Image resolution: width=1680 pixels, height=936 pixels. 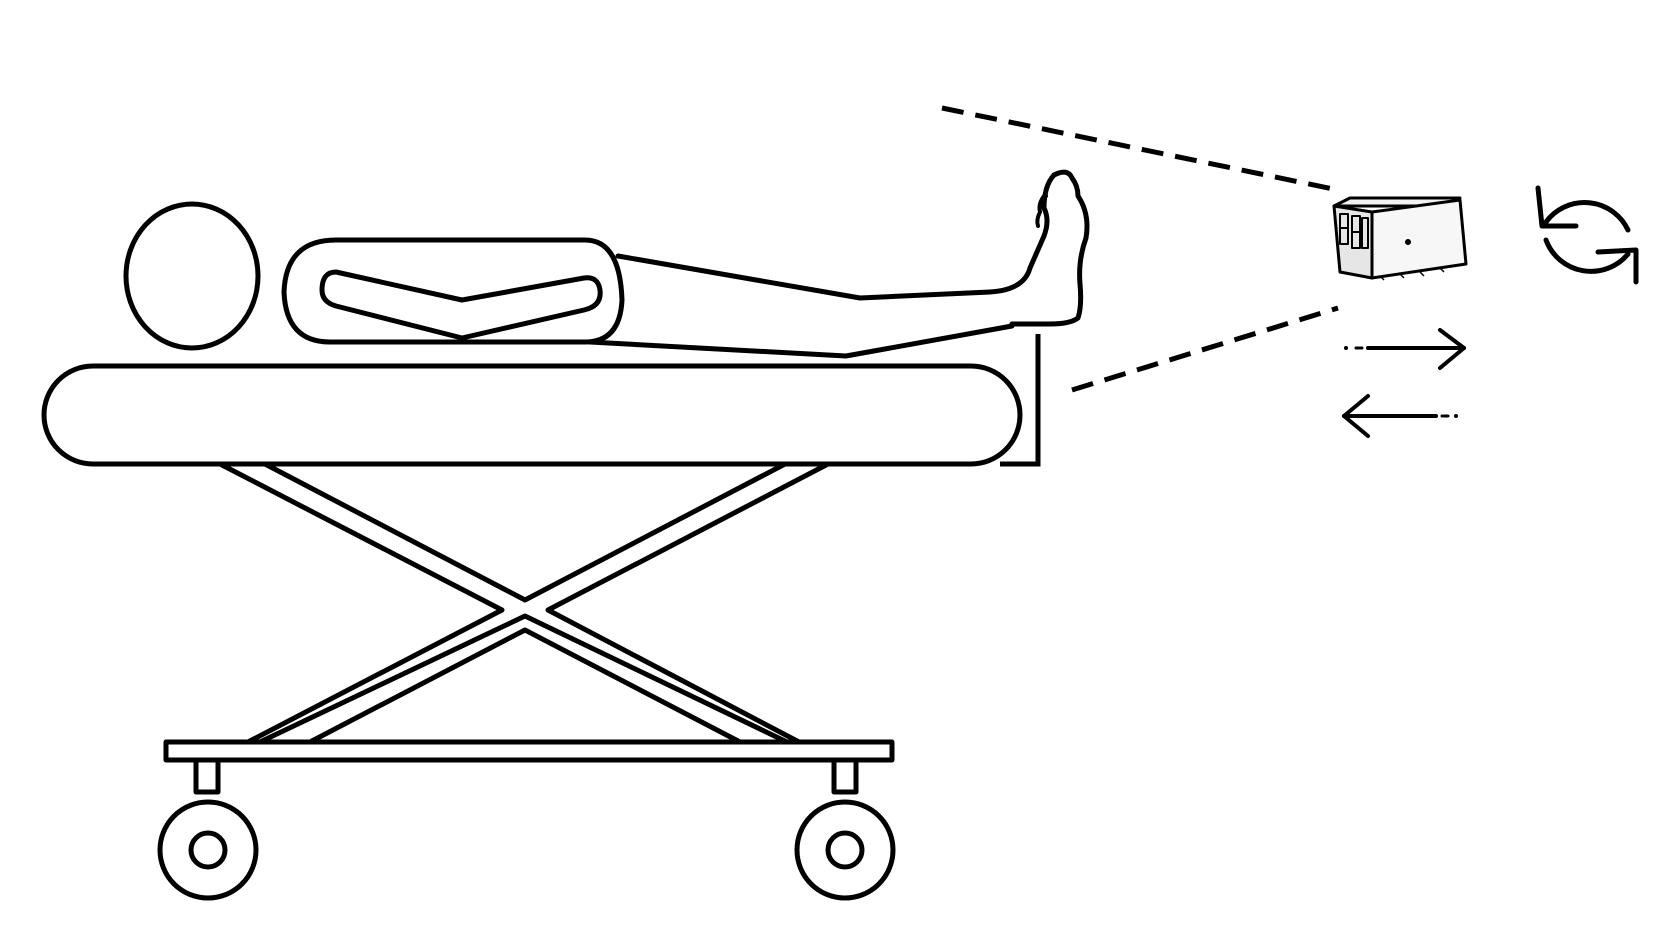 I want to click on fov-upper-line, so click(x=1140, y=149).